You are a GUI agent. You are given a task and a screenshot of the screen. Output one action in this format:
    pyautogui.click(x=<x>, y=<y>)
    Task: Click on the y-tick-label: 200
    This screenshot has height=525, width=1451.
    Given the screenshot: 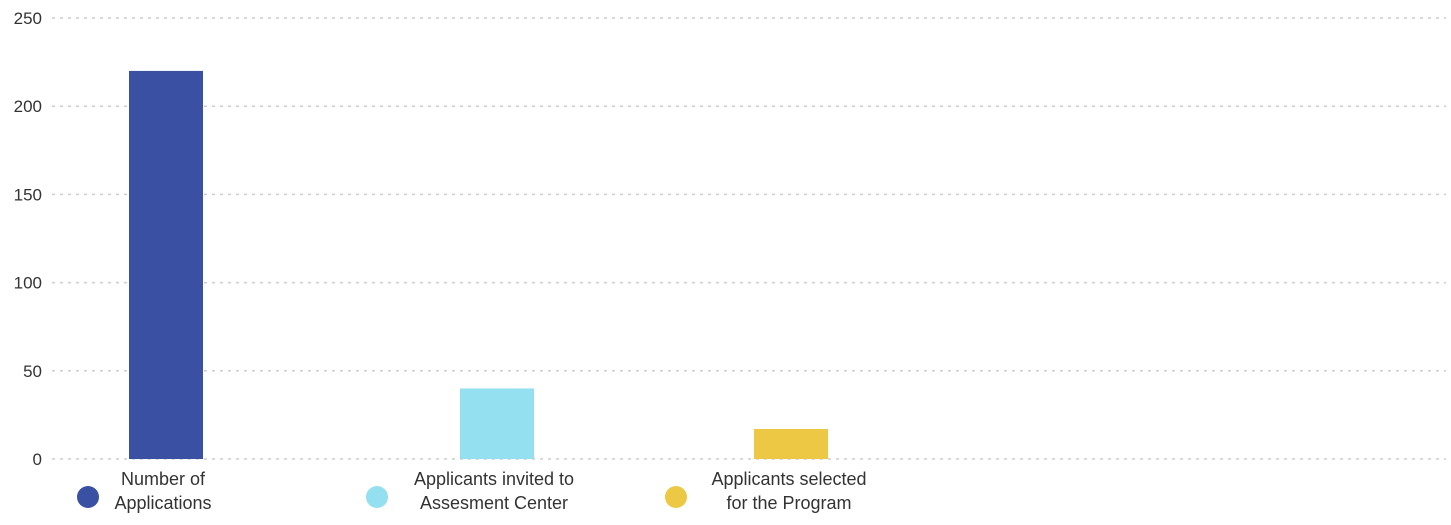 What is the action you would take?
    pyautogui.click(x=28, y=106)
    